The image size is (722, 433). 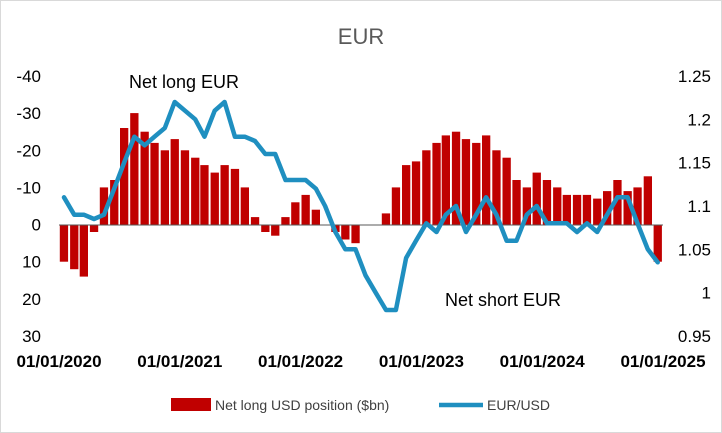 I want to click on right-tick-label: 1.1, so click(x=699, y=206).